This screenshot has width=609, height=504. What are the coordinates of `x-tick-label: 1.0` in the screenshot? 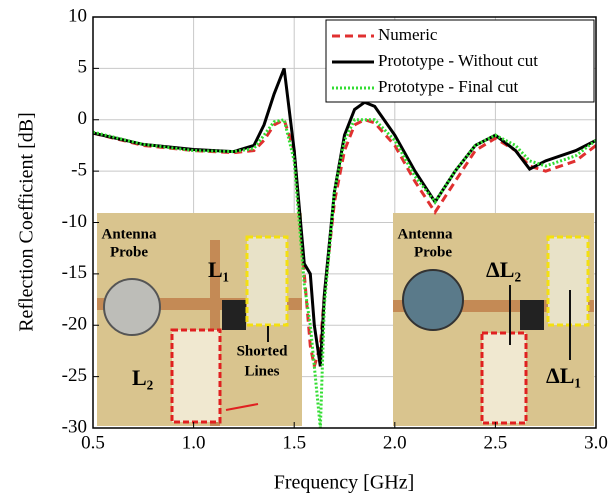 It's located at (194, 442).